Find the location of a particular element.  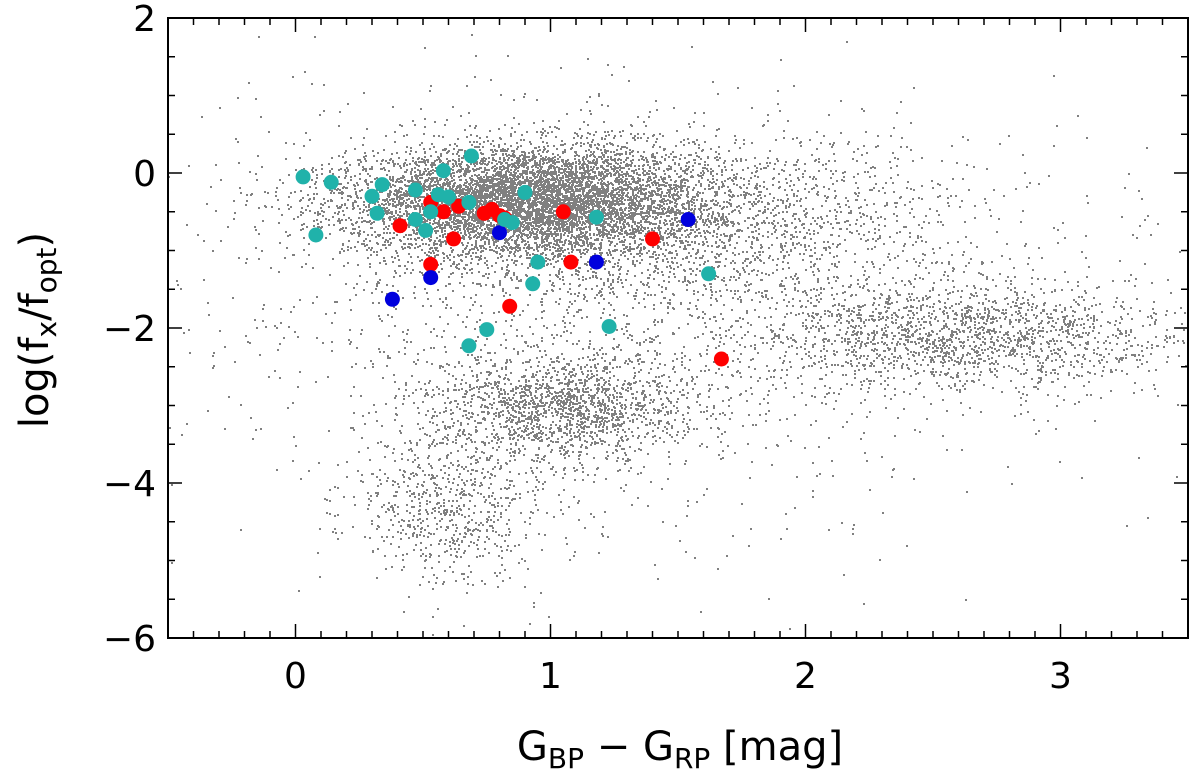

y-axis-label: log(fx/fopt) is located at coordinates (37, 330).